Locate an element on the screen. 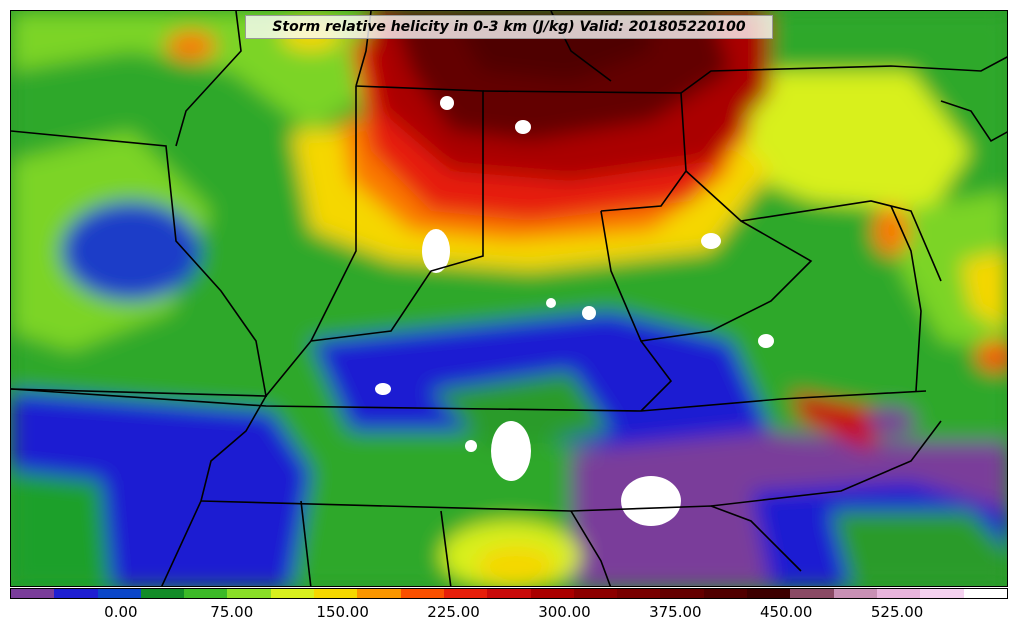  colorbar-tick-label: 225.00 is located at coordinates (453, 612).